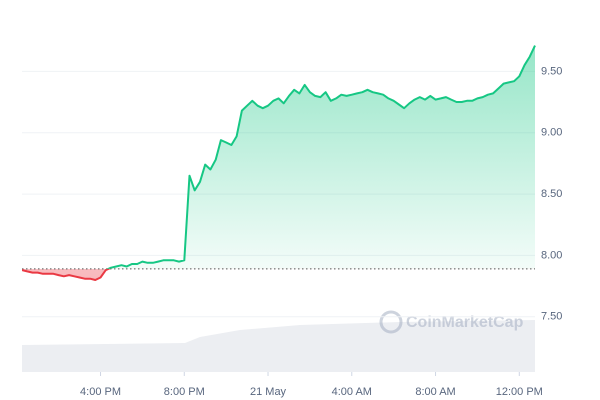 This screenshot has width=600, height=400. I want to click on watermark: CoinMarketCap, so click(451, 322).